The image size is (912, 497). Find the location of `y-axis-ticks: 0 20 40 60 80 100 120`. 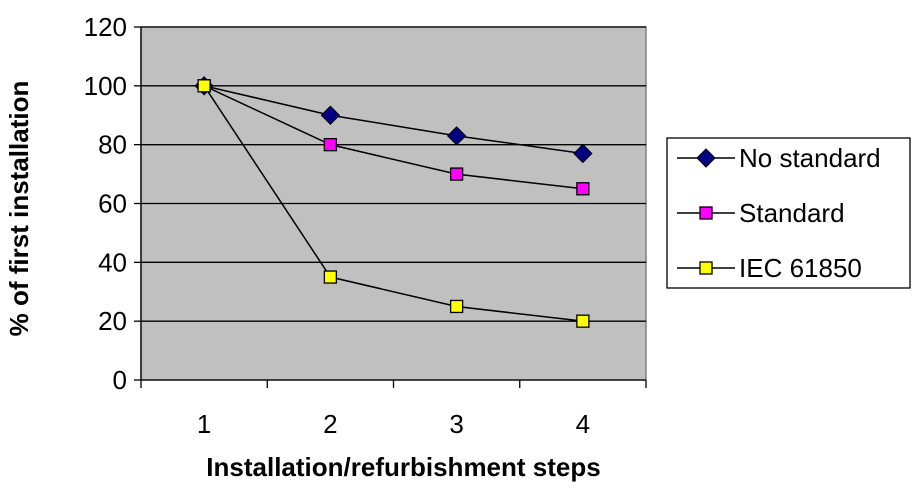

y-axis-ticks: 0 20 40 60 80 100 120 is located at coordinates (112, 203).